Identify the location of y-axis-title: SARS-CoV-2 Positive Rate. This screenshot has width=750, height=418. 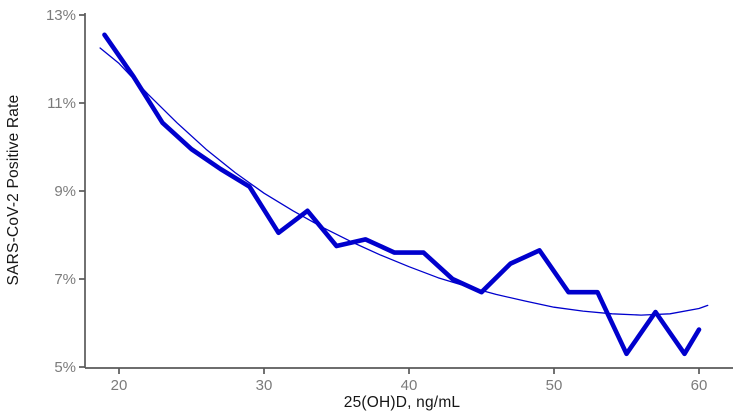
(13, 190).